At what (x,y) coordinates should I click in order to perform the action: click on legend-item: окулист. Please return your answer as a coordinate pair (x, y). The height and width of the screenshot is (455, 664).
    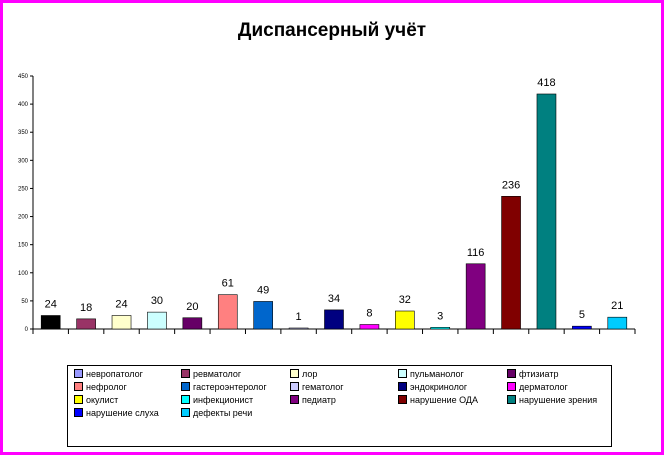
    Looking at the image, I should click on (96, 400).